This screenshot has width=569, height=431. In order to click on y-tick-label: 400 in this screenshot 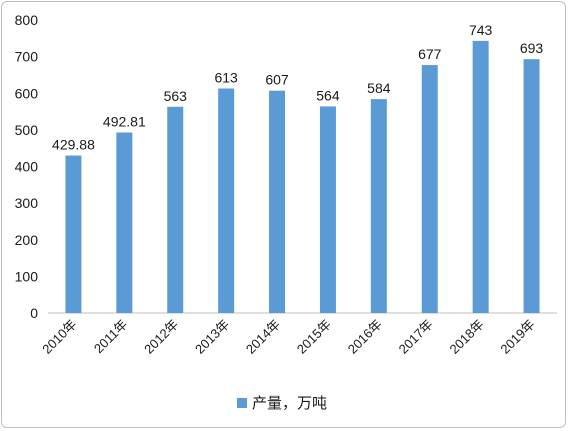, I will do `click(27, 167)`.